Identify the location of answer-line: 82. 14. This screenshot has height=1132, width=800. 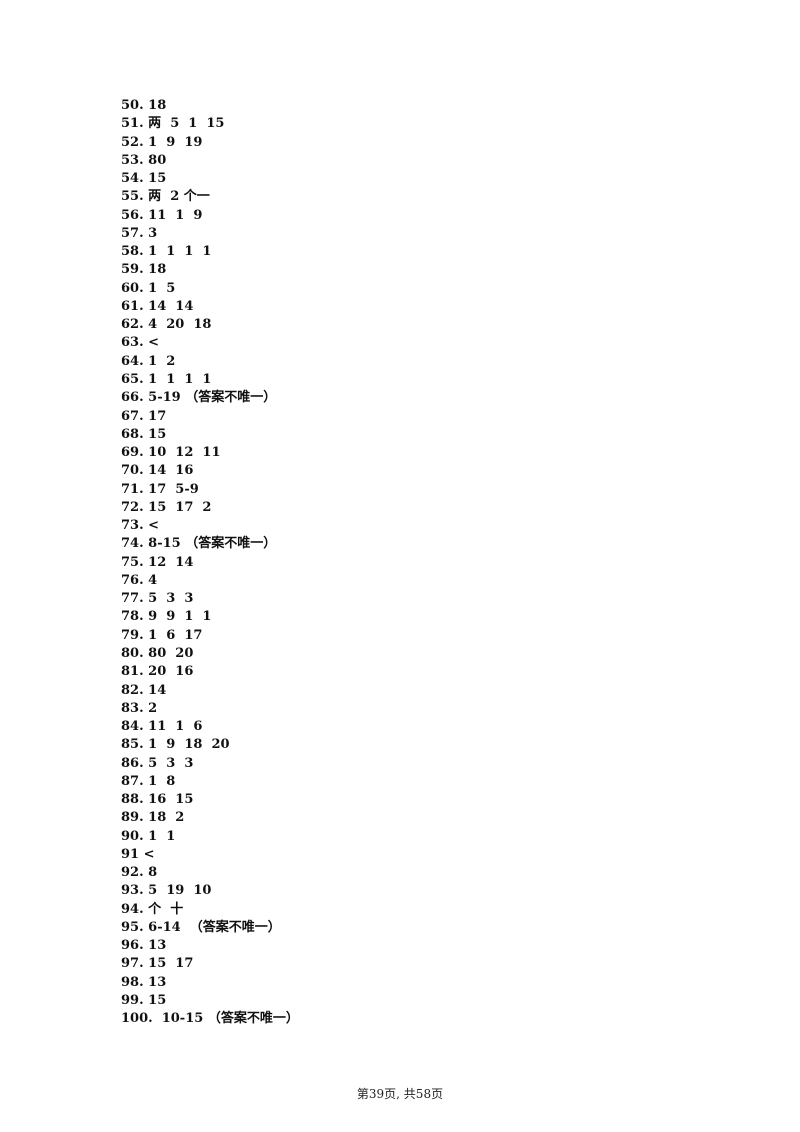
(144, 690).